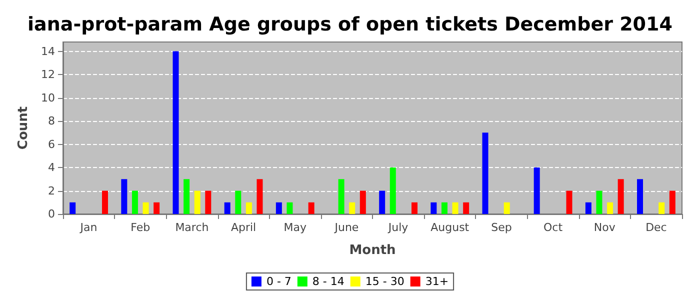  Describe the element at coordinates (51, 214) in the screenshot. I see `y-tick-label: 0` at that location.